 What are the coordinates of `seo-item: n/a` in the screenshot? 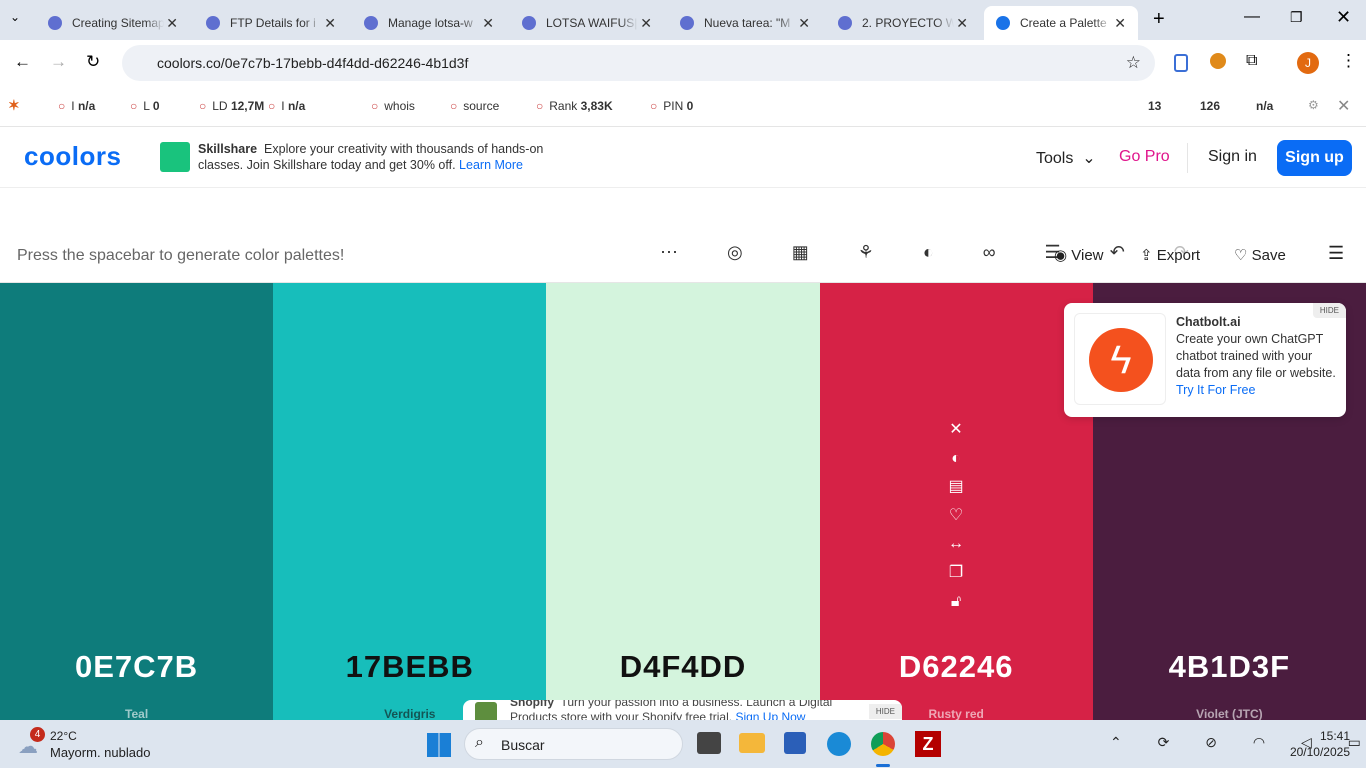 It's located at (1264, 106).